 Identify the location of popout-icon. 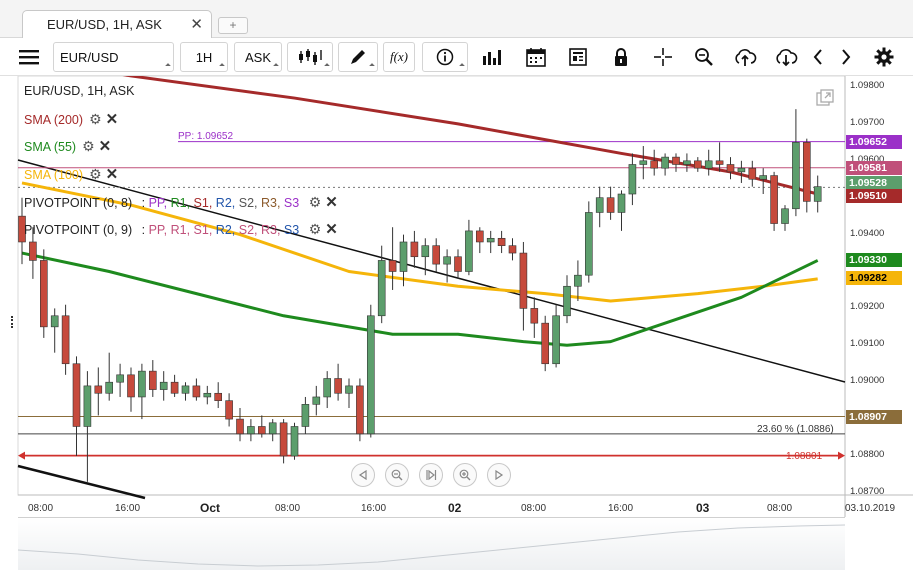
(825, 97).